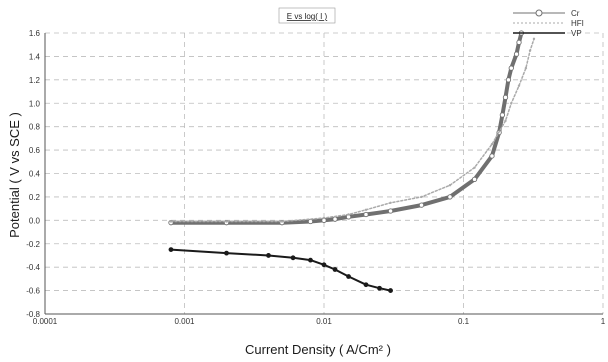 The height and width of the screenshot is (362, 608). Describe the element at coordinates (35, 197) in the screenshot. I see `y-tick-label: 0.2` at that location.